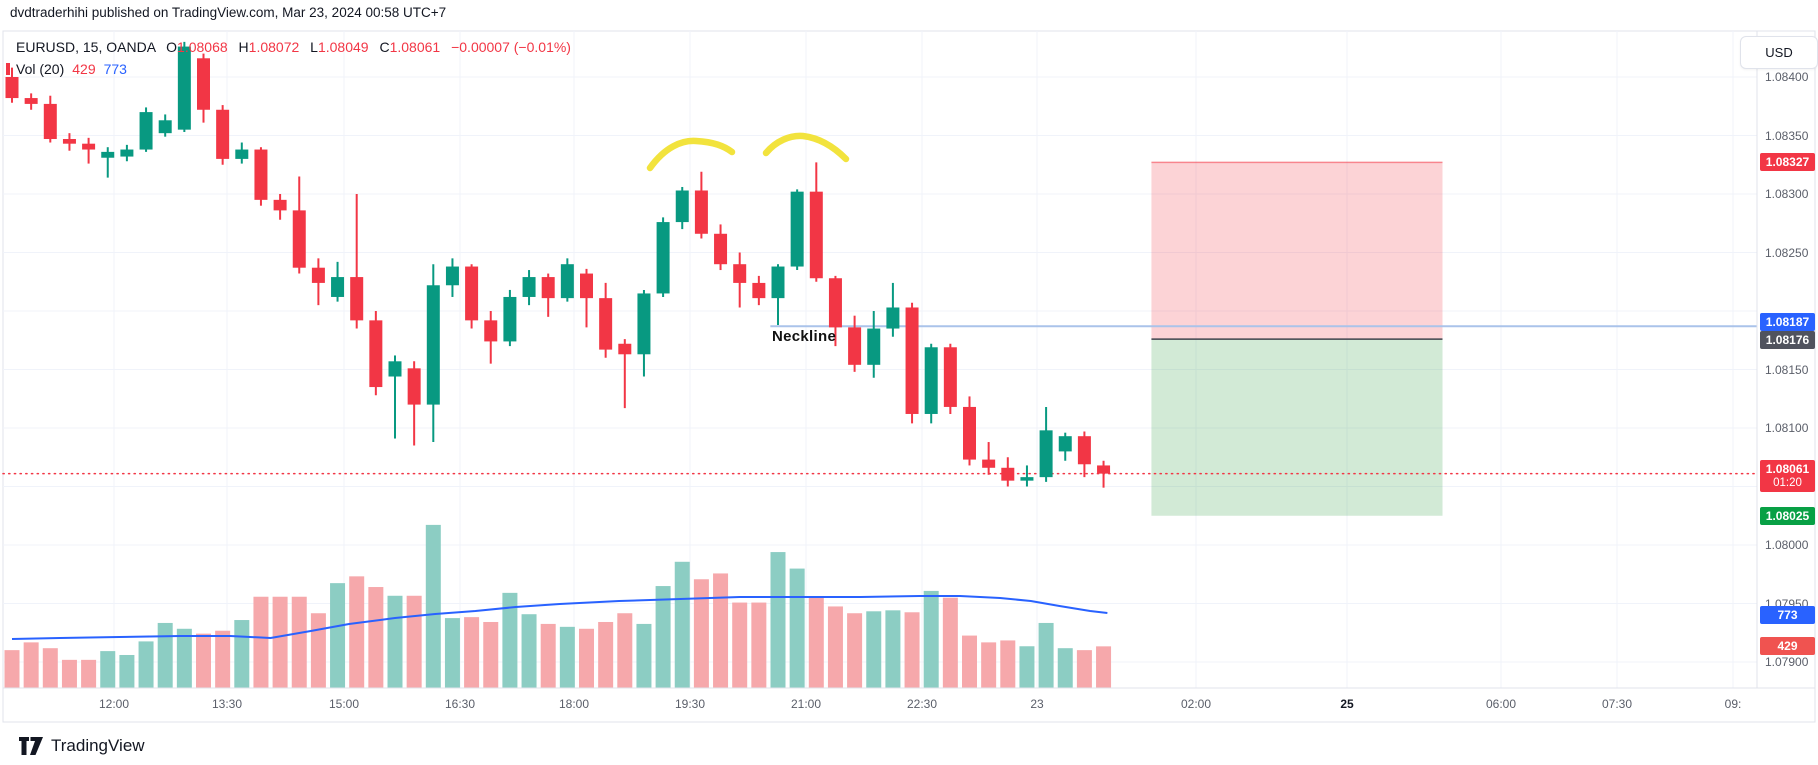 This screenshot has width=1818, height=765. Describe the element at coordinates (1617, 704) in the screenshot. I see `time-tick-label: 07:30` at that location.